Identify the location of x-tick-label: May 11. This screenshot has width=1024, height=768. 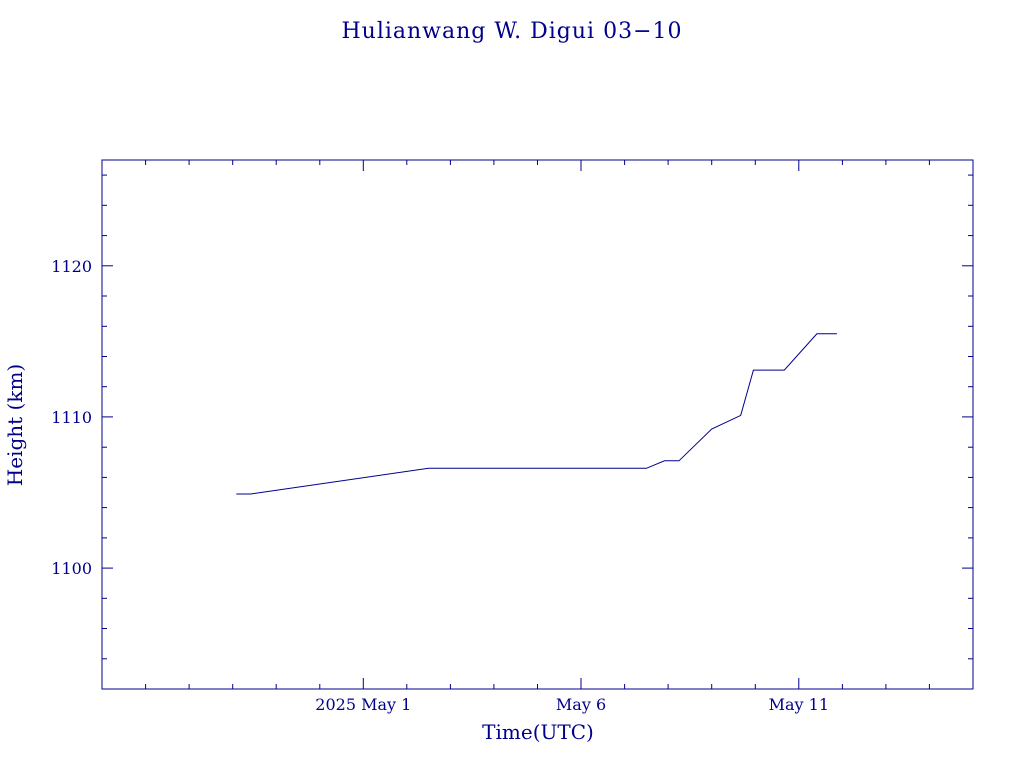
(799, 704).